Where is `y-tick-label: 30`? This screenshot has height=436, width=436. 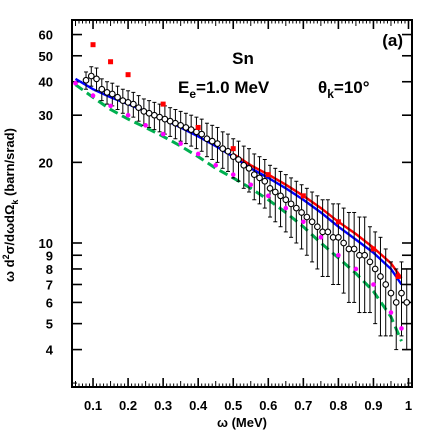 y-tick-label: 30 is located at coordinates (46, 115).